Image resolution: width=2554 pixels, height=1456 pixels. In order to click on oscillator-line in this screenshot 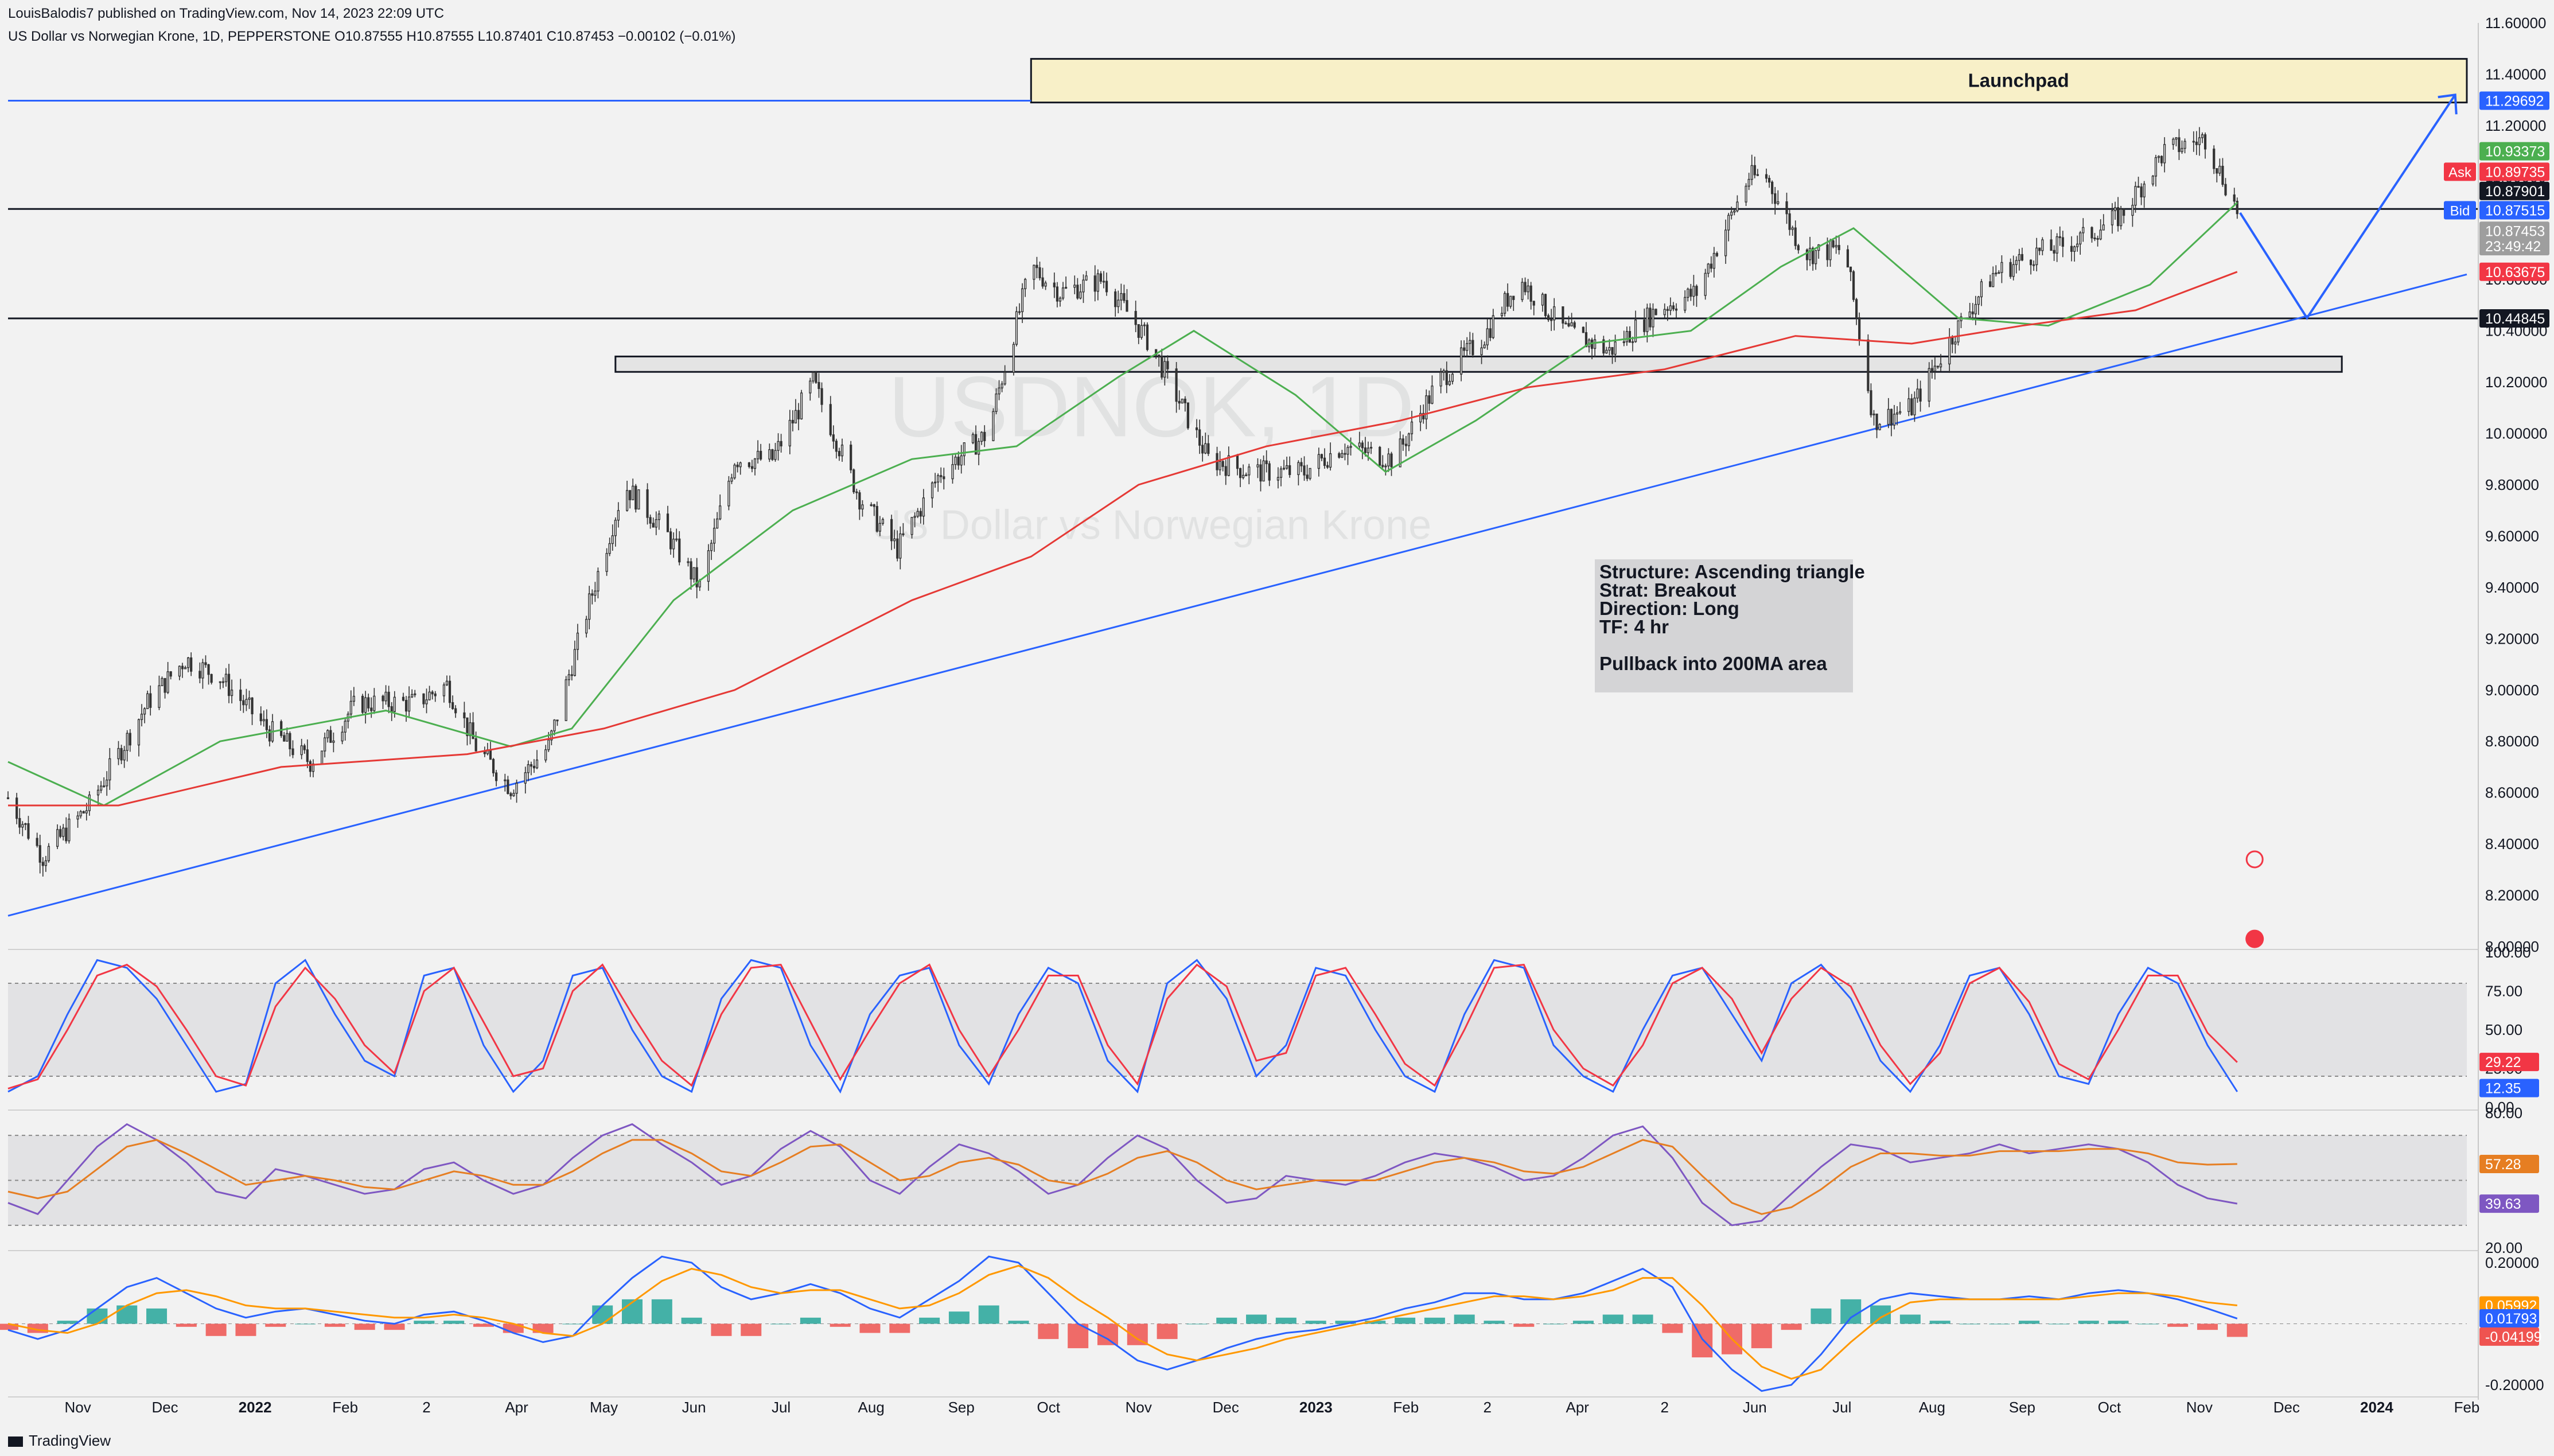, I will do `click(1122, 1177)`.